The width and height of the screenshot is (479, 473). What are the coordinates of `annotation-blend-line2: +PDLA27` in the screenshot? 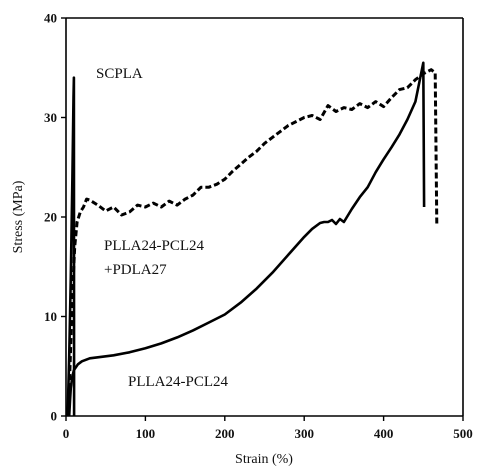 It's located at (135, 270).